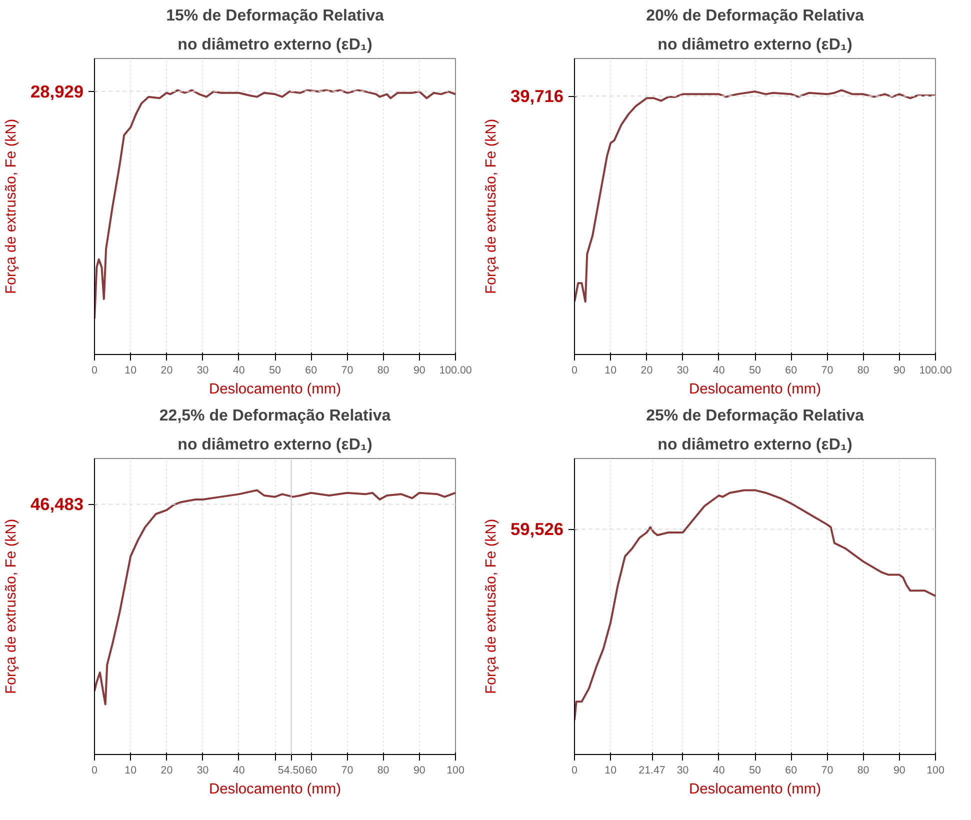 The width and height of the screenshot is (971, 820). Describe the element at coordinates (755, 16) in the screenshot. I see `chart-title: 20% de Deformação Relativa` at that location.